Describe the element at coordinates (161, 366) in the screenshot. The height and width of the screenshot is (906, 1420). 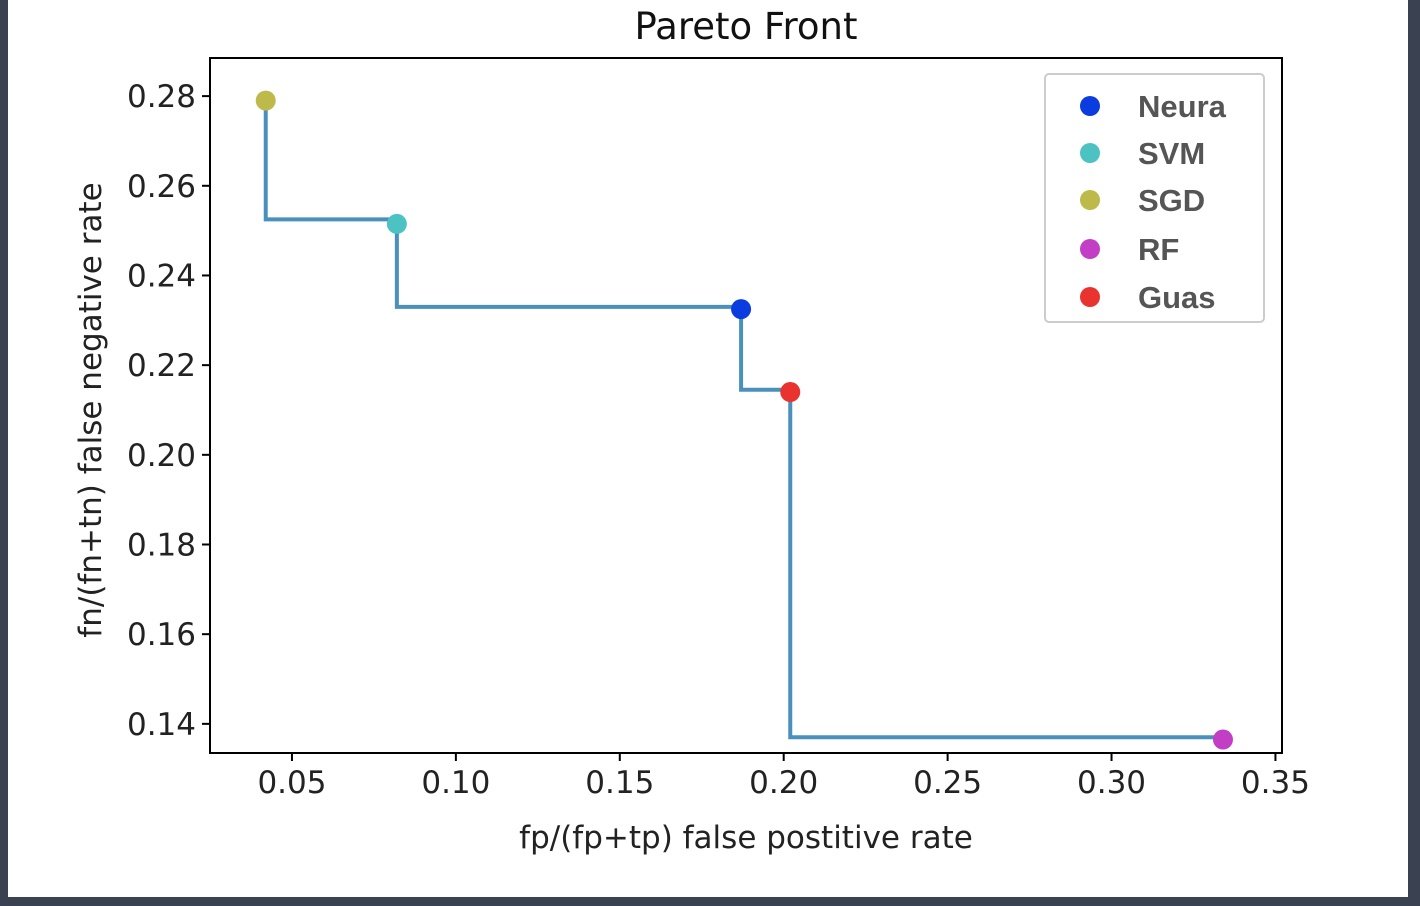
I see `y-tick-label: 0.22` at that location.